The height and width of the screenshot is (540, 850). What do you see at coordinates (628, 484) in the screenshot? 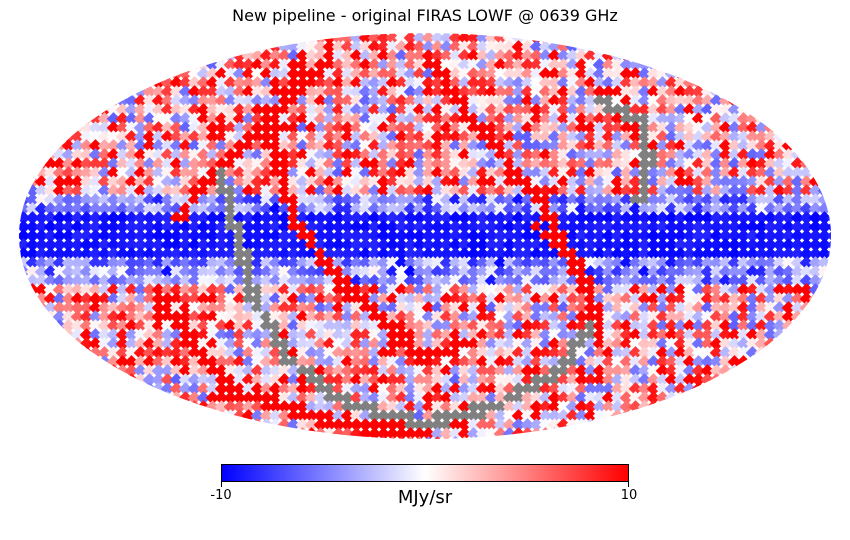
I see `colorbar-max-tick` at bounding box center [628, 484].